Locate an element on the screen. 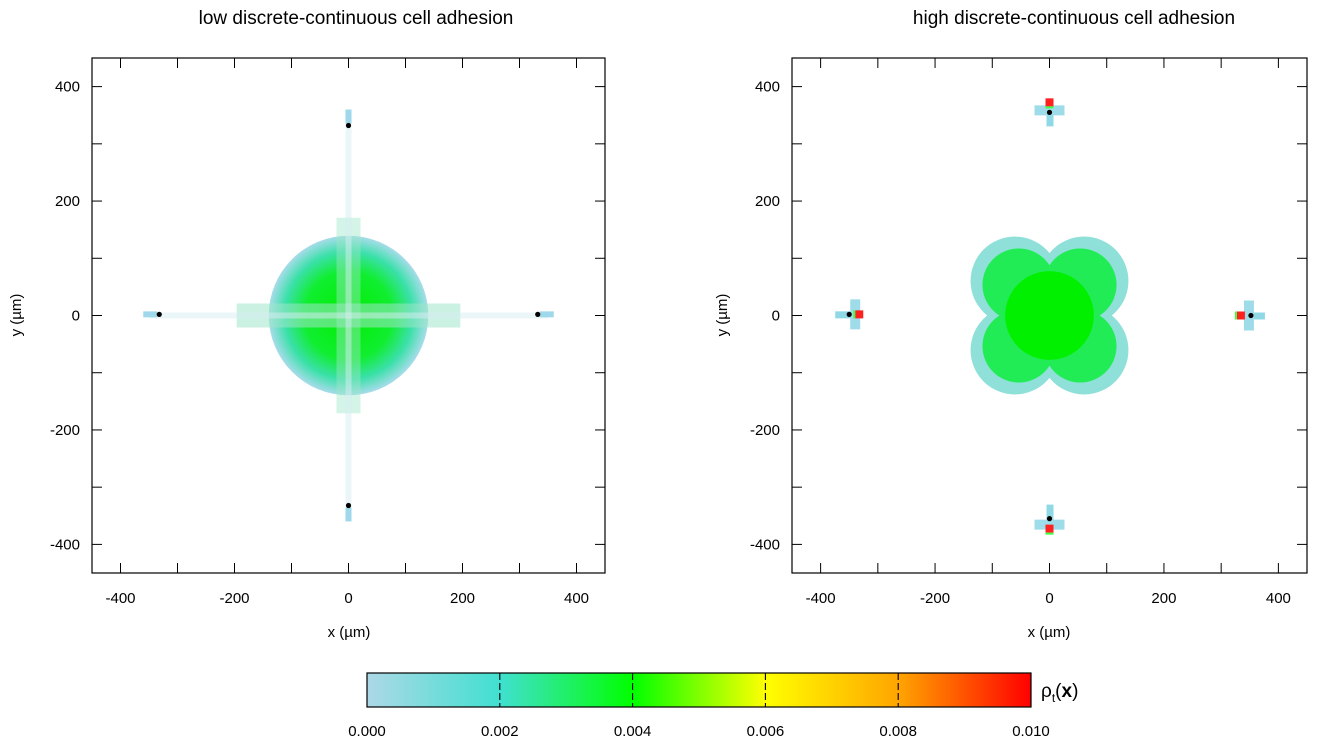  colorbar-ticks: 0.000 0.002 0.004 0.006 0.008 0.010 is located at coordinates (699, 706).